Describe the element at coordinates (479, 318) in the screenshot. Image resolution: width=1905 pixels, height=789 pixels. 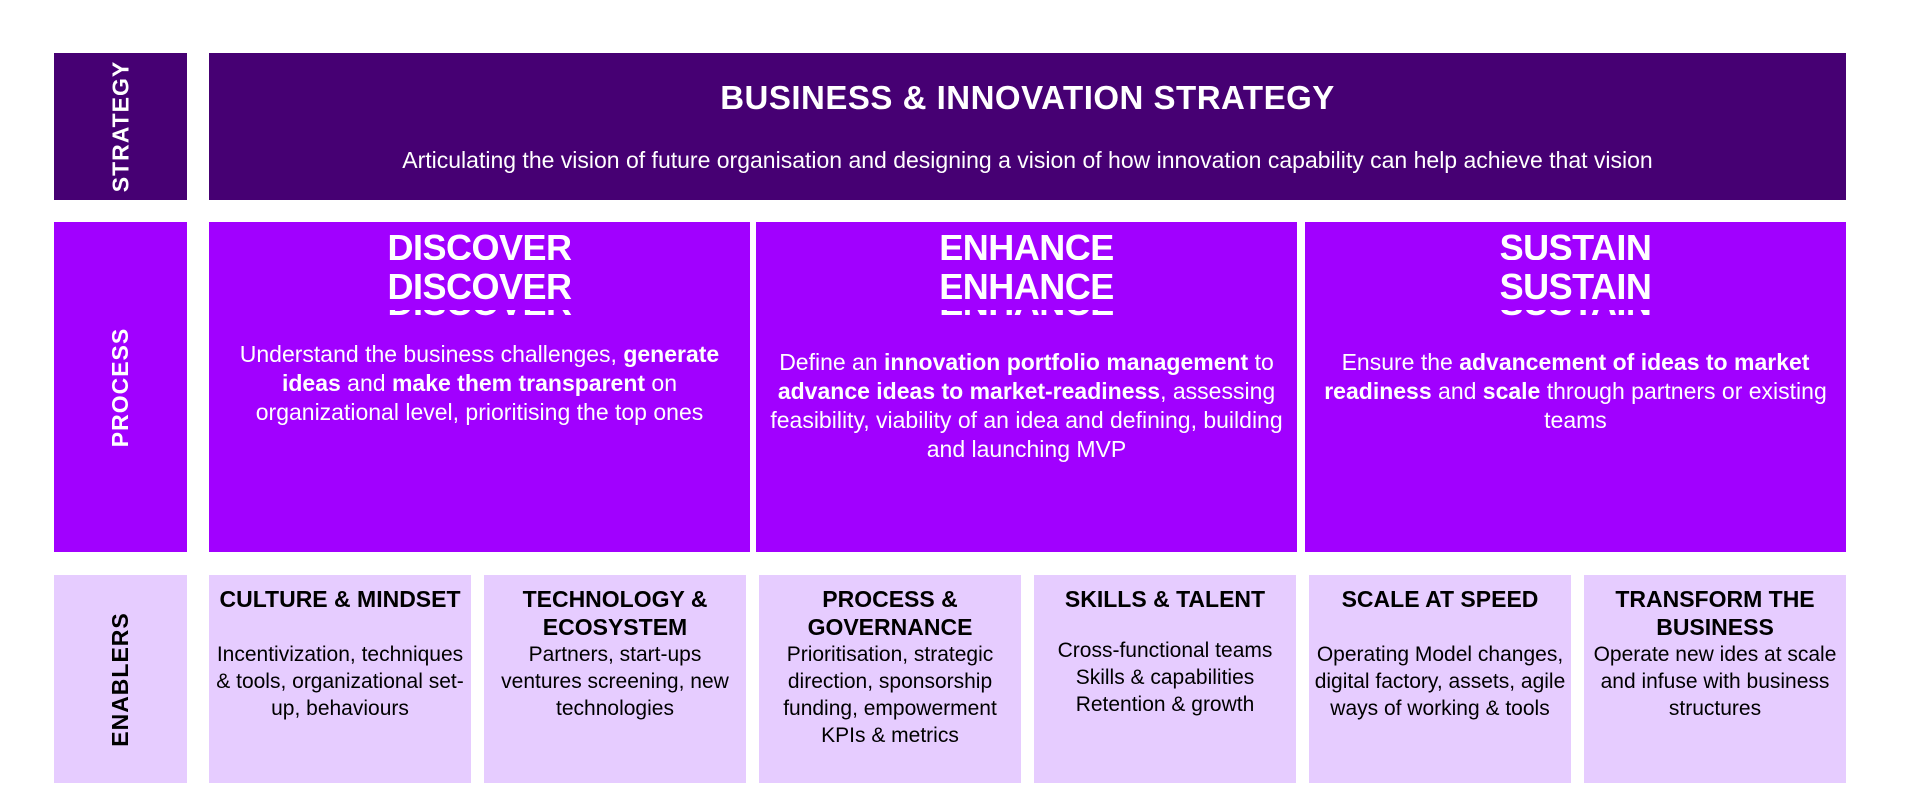
I see `discover-title-echo-bottom: DISCOVER` at that location.